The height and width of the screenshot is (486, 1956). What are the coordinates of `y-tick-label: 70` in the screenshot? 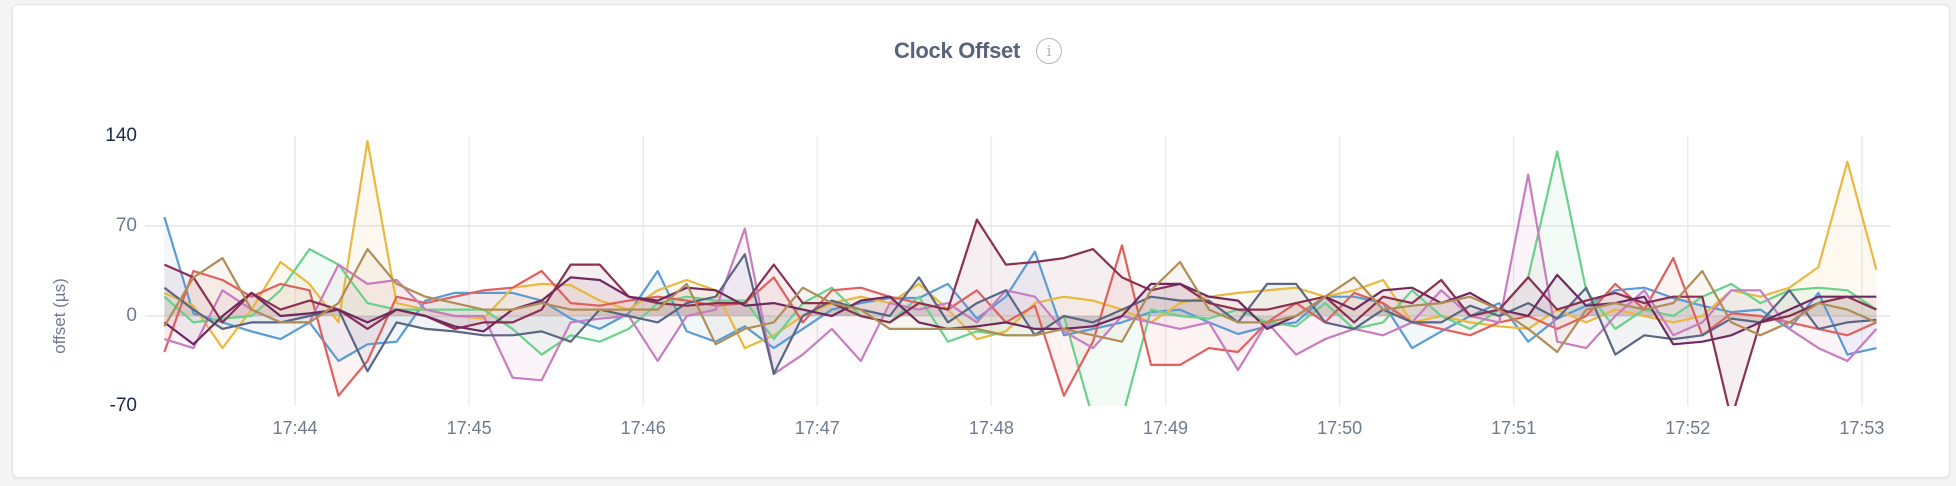 It's located at (126, 225).